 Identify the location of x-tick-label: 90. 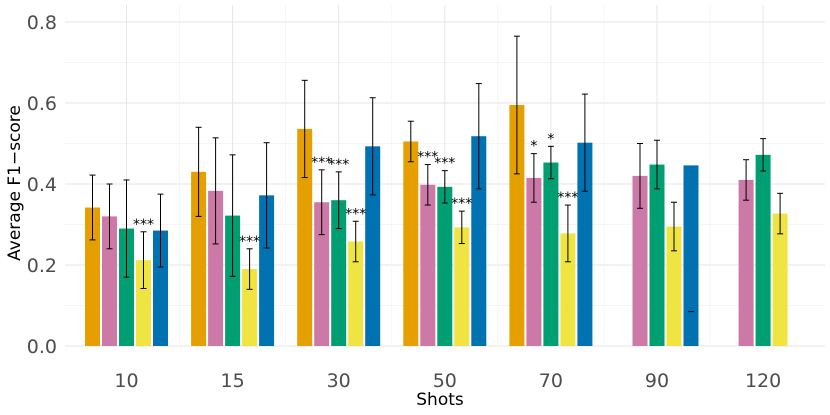
(657, 381).